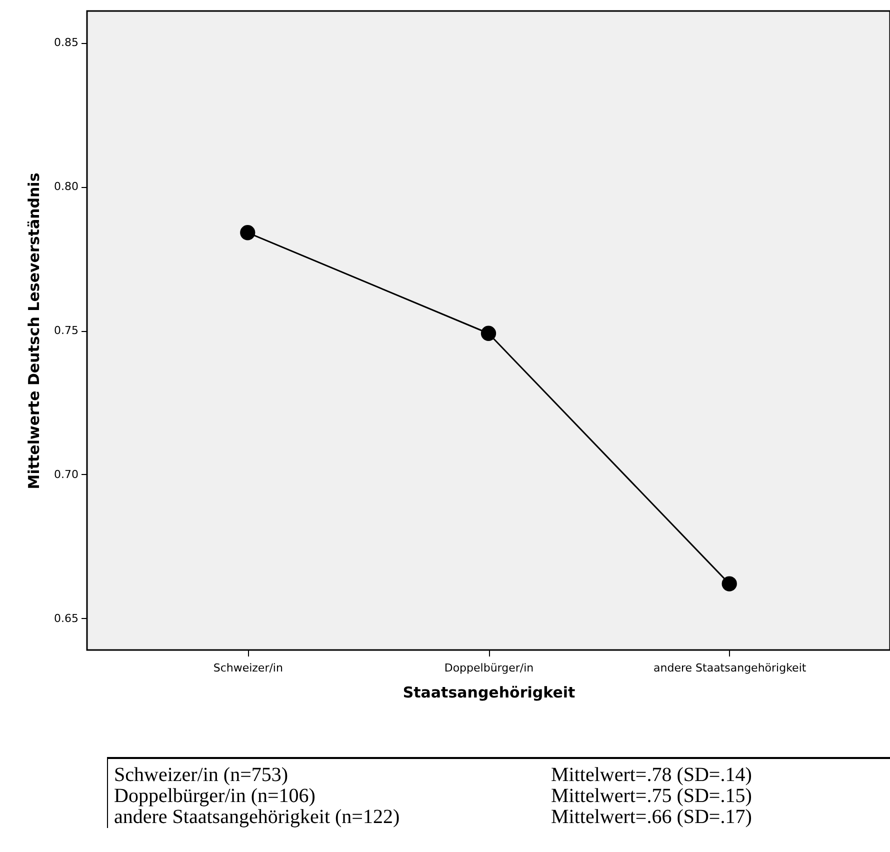 This screenshot has width=890, height=852. I want to click on x-axis-title: Staatsangehörigkeit, so click(489, 693).